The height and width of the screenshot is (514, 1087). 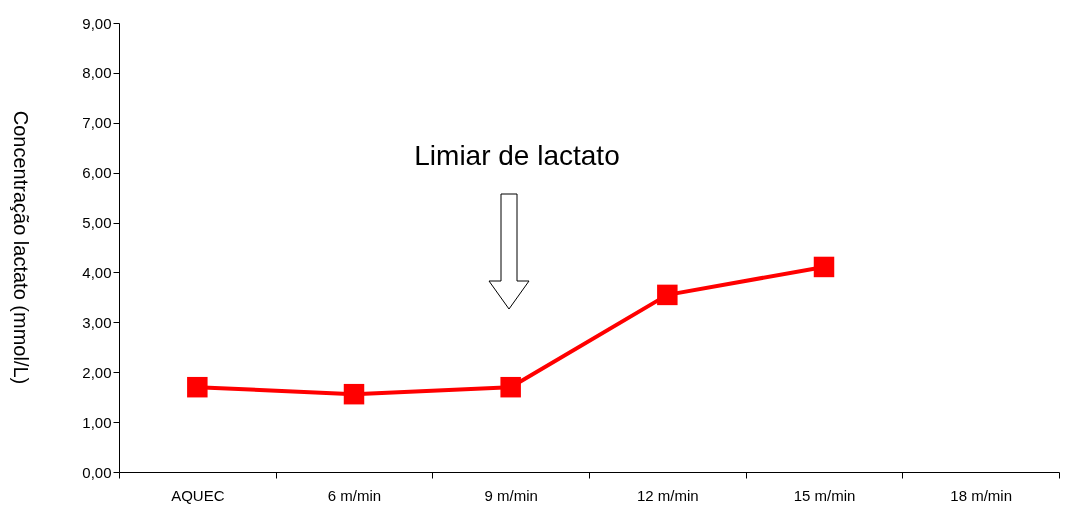 What do you see at coordinates (97, 123) in the screenshot?
I see `y-tick-label: 7,00` at bounding box center [97, 123].